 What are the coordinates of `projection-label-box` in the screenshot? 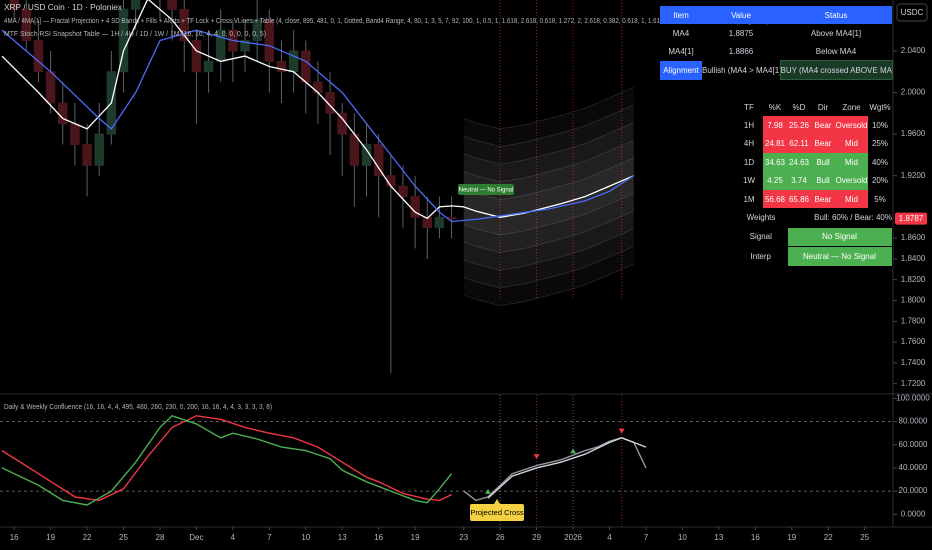 It's located at (497, 512).